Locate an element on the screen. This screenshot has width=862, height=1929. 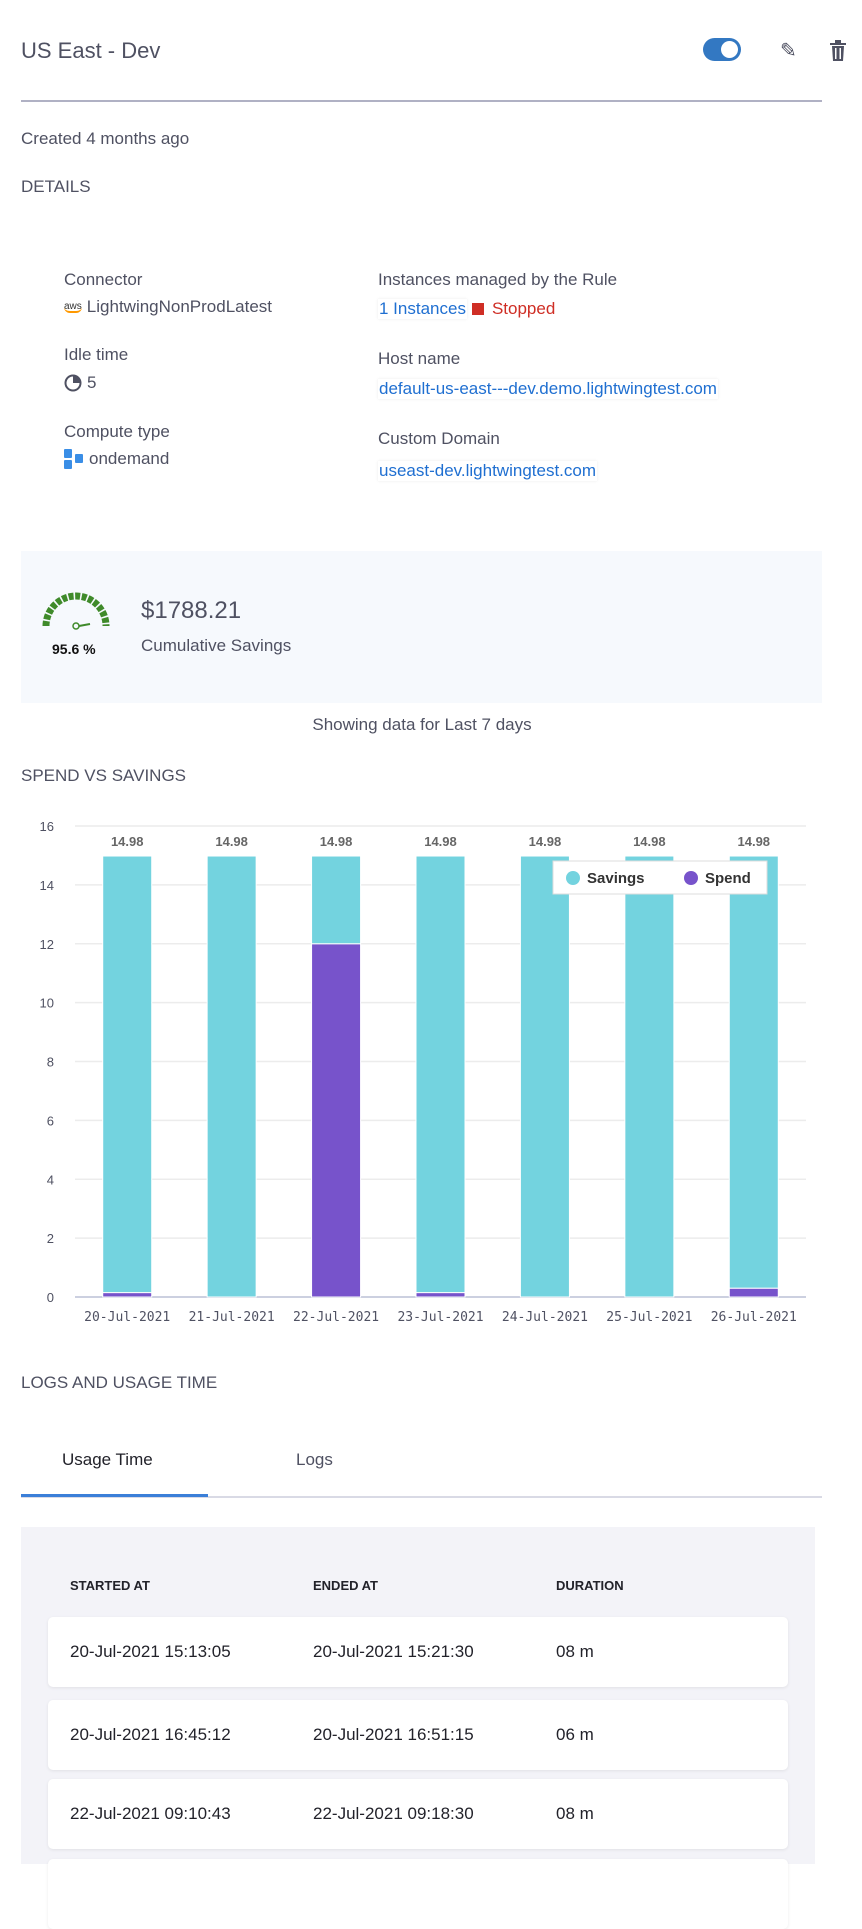
x-tick-label: 20-Jul-2021 is located at coordinates (127, 1317).